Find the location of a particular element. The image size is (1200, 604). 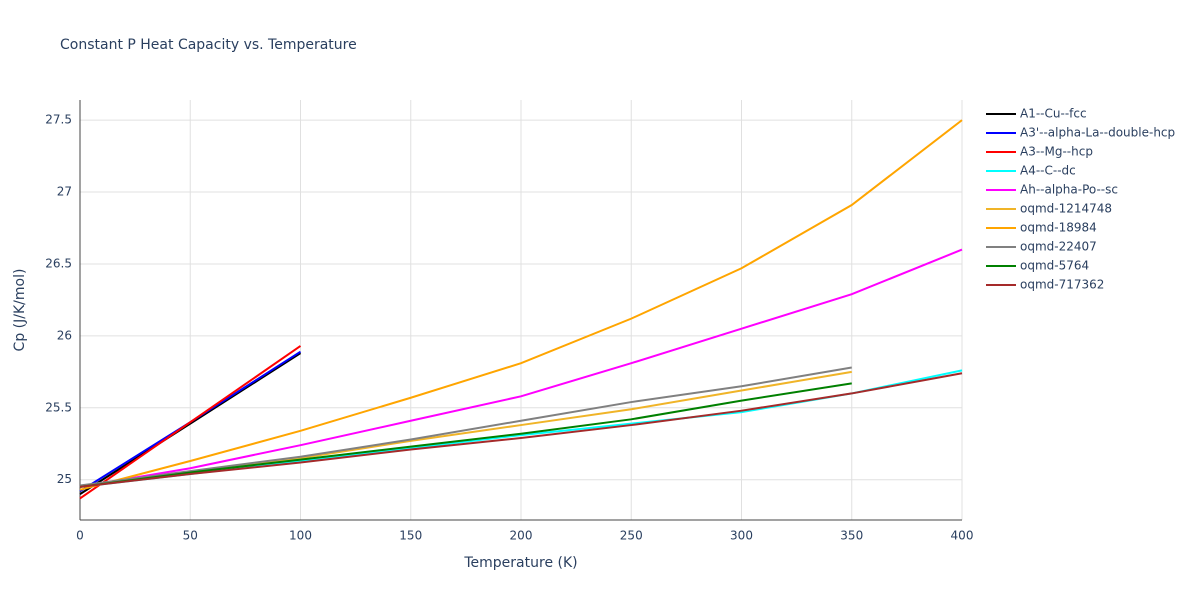

y-tick-label: 25.5 is located at coordinates (58, 407).